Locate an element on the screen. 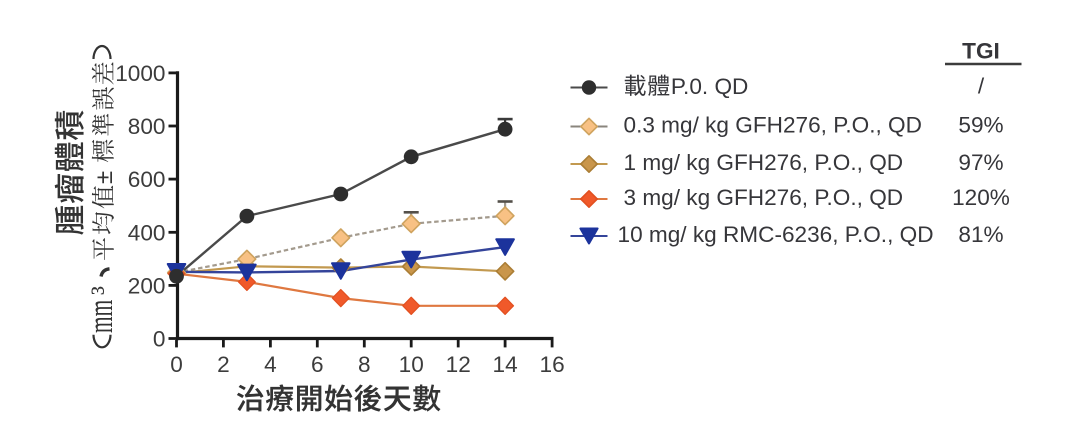  svg-text: 1000 is located at coordinates (140, 73).